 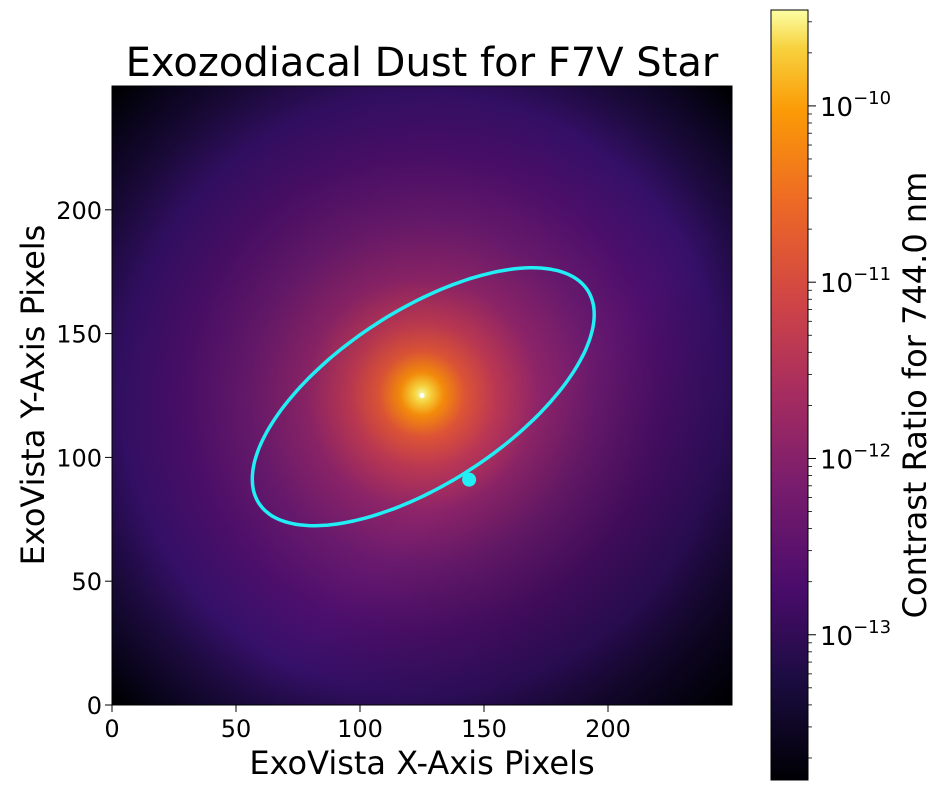 What do you see at coordinates (789, 395) in the screenshot?
I see `colorbar` at bounding box center [789, 395].